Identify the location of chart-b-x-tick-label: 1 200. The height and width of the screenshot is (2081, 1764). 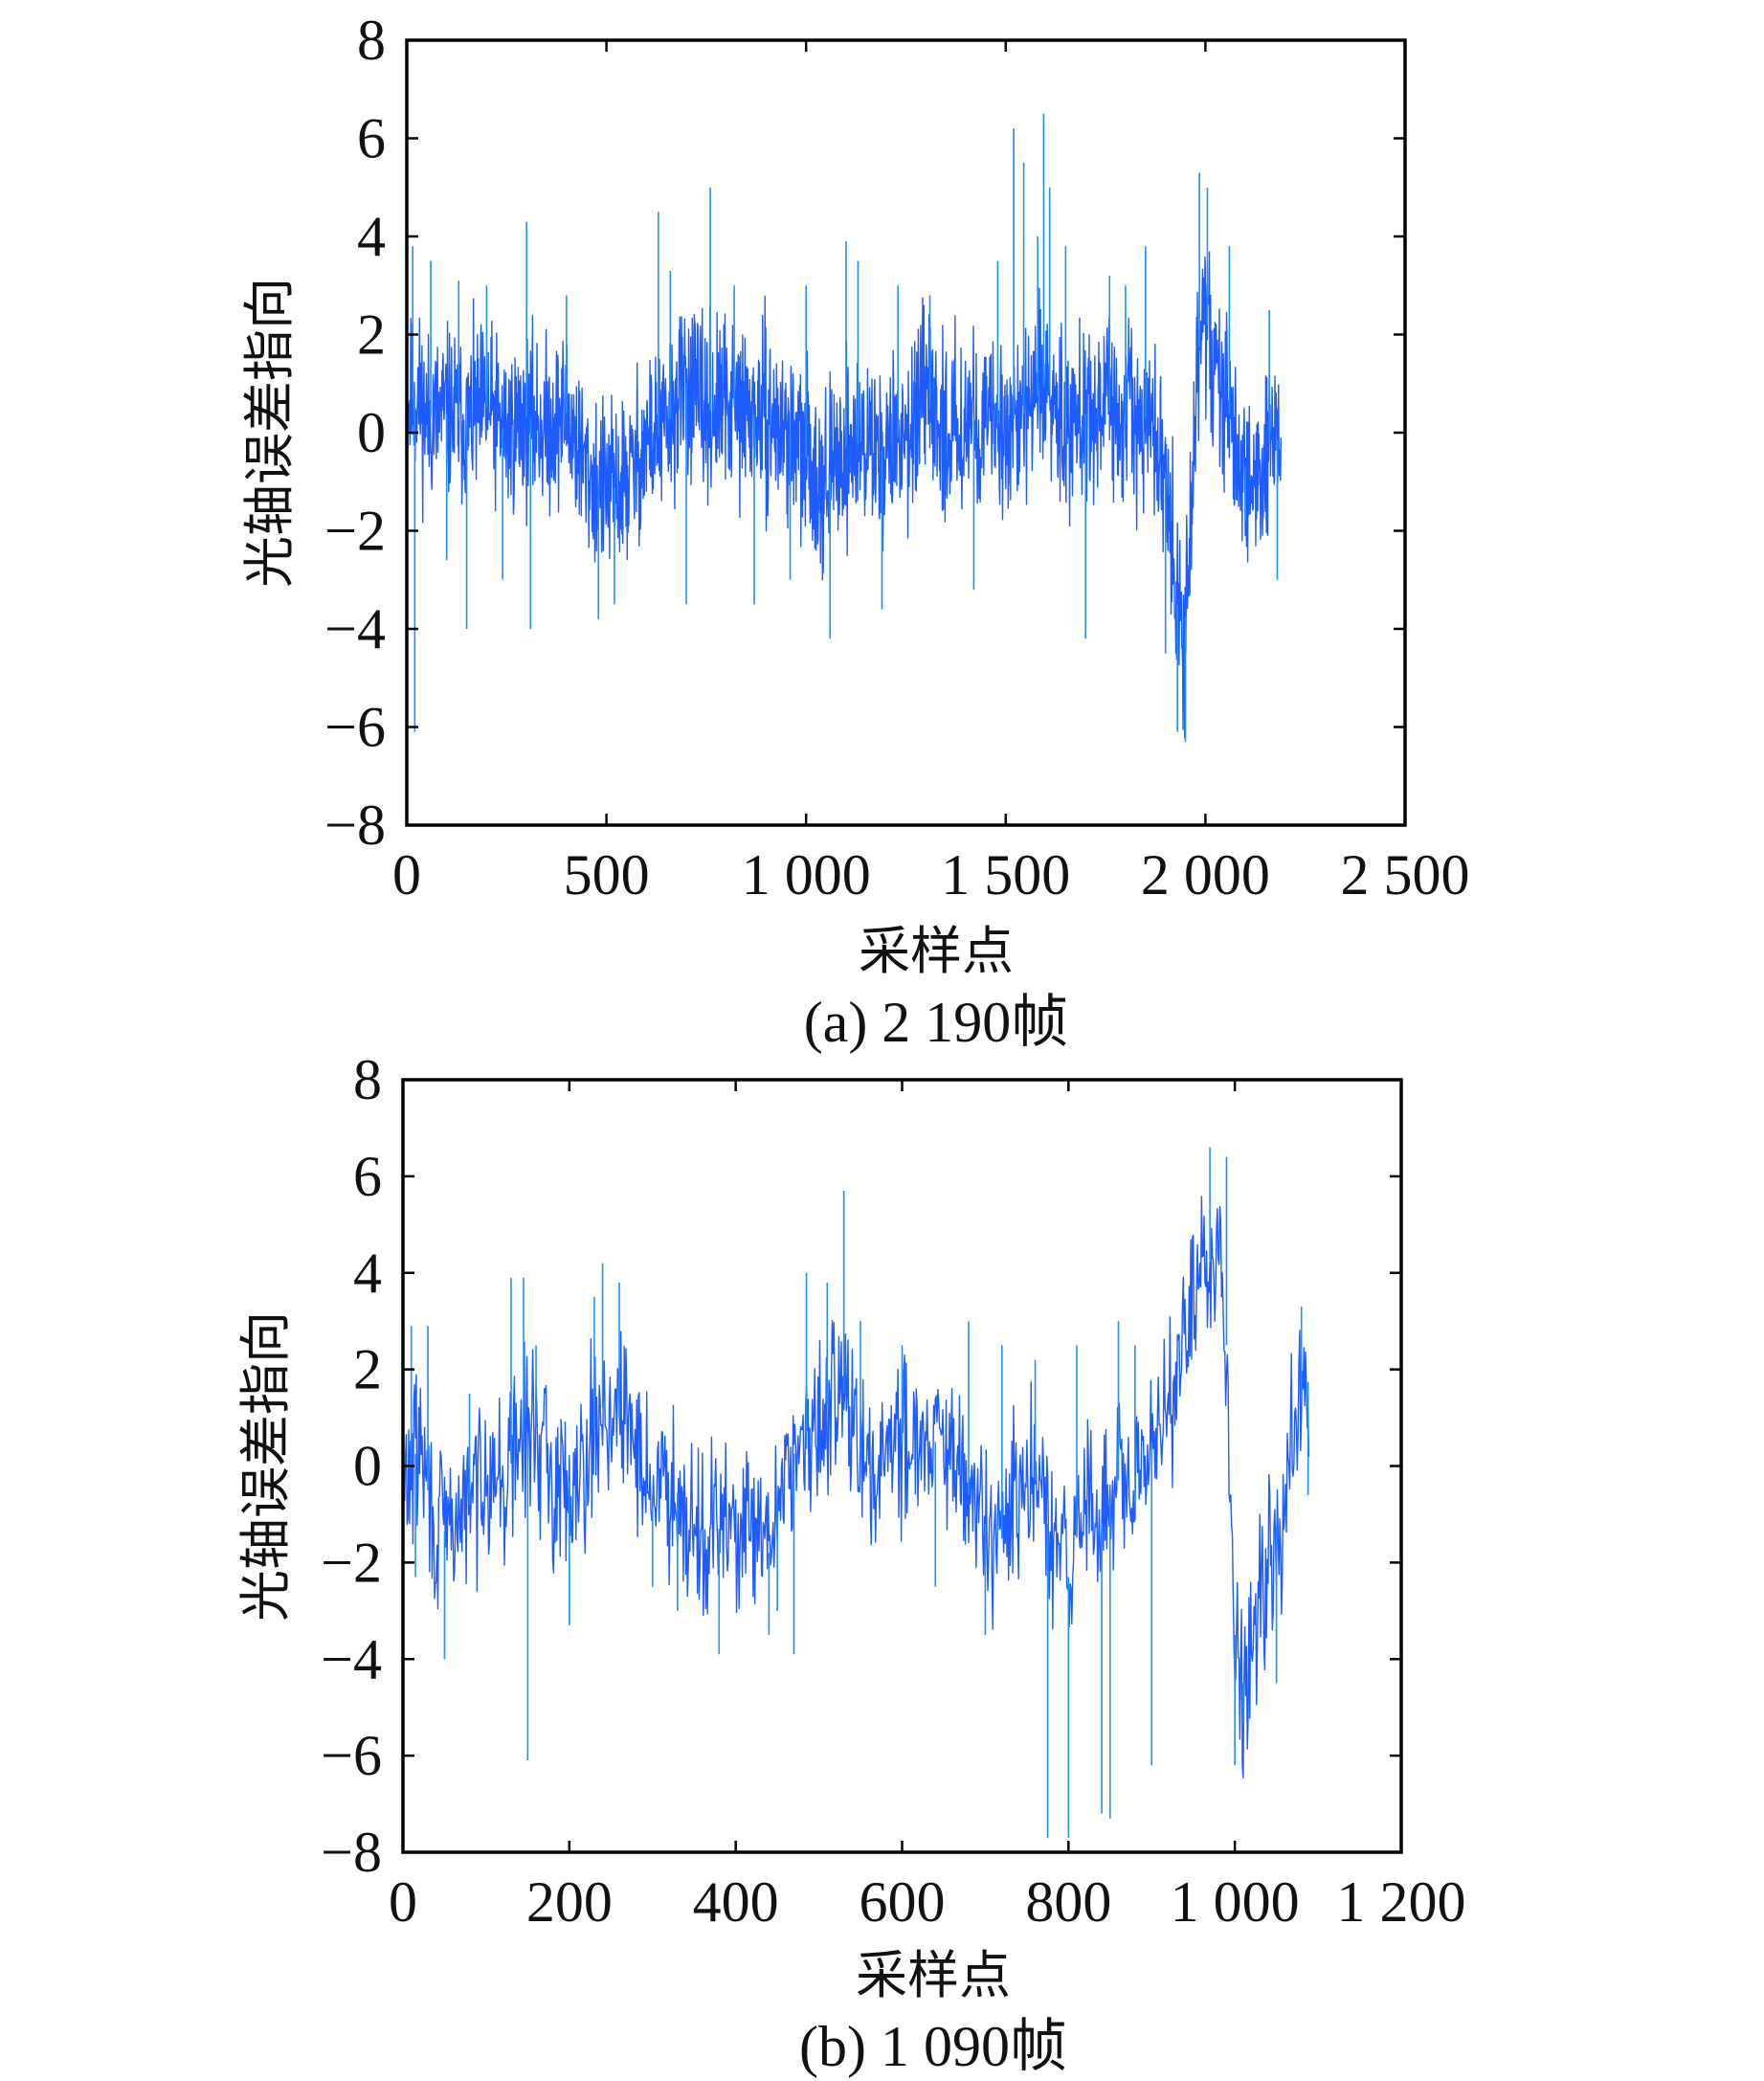
(1401, 1902).